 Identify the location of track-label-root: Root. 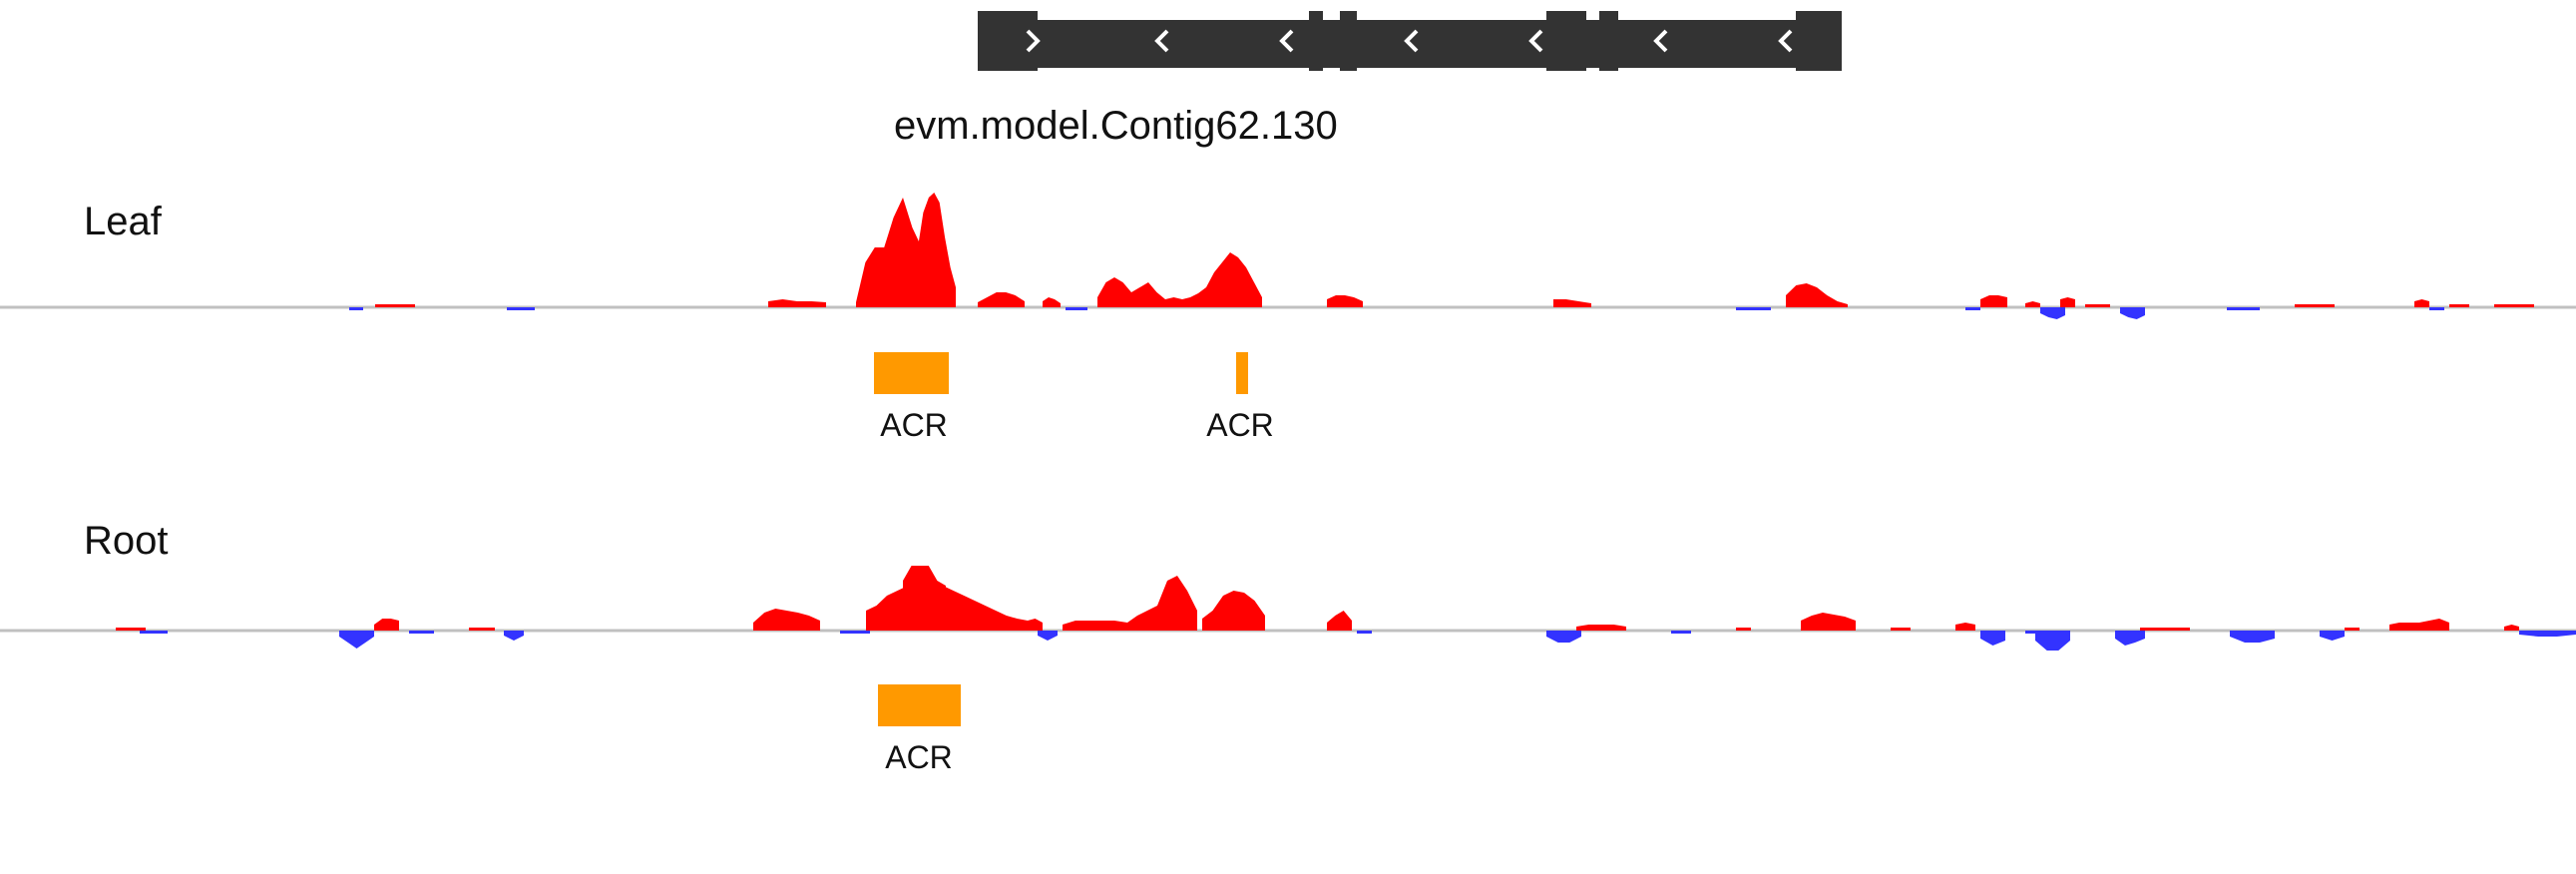
(126, 541).